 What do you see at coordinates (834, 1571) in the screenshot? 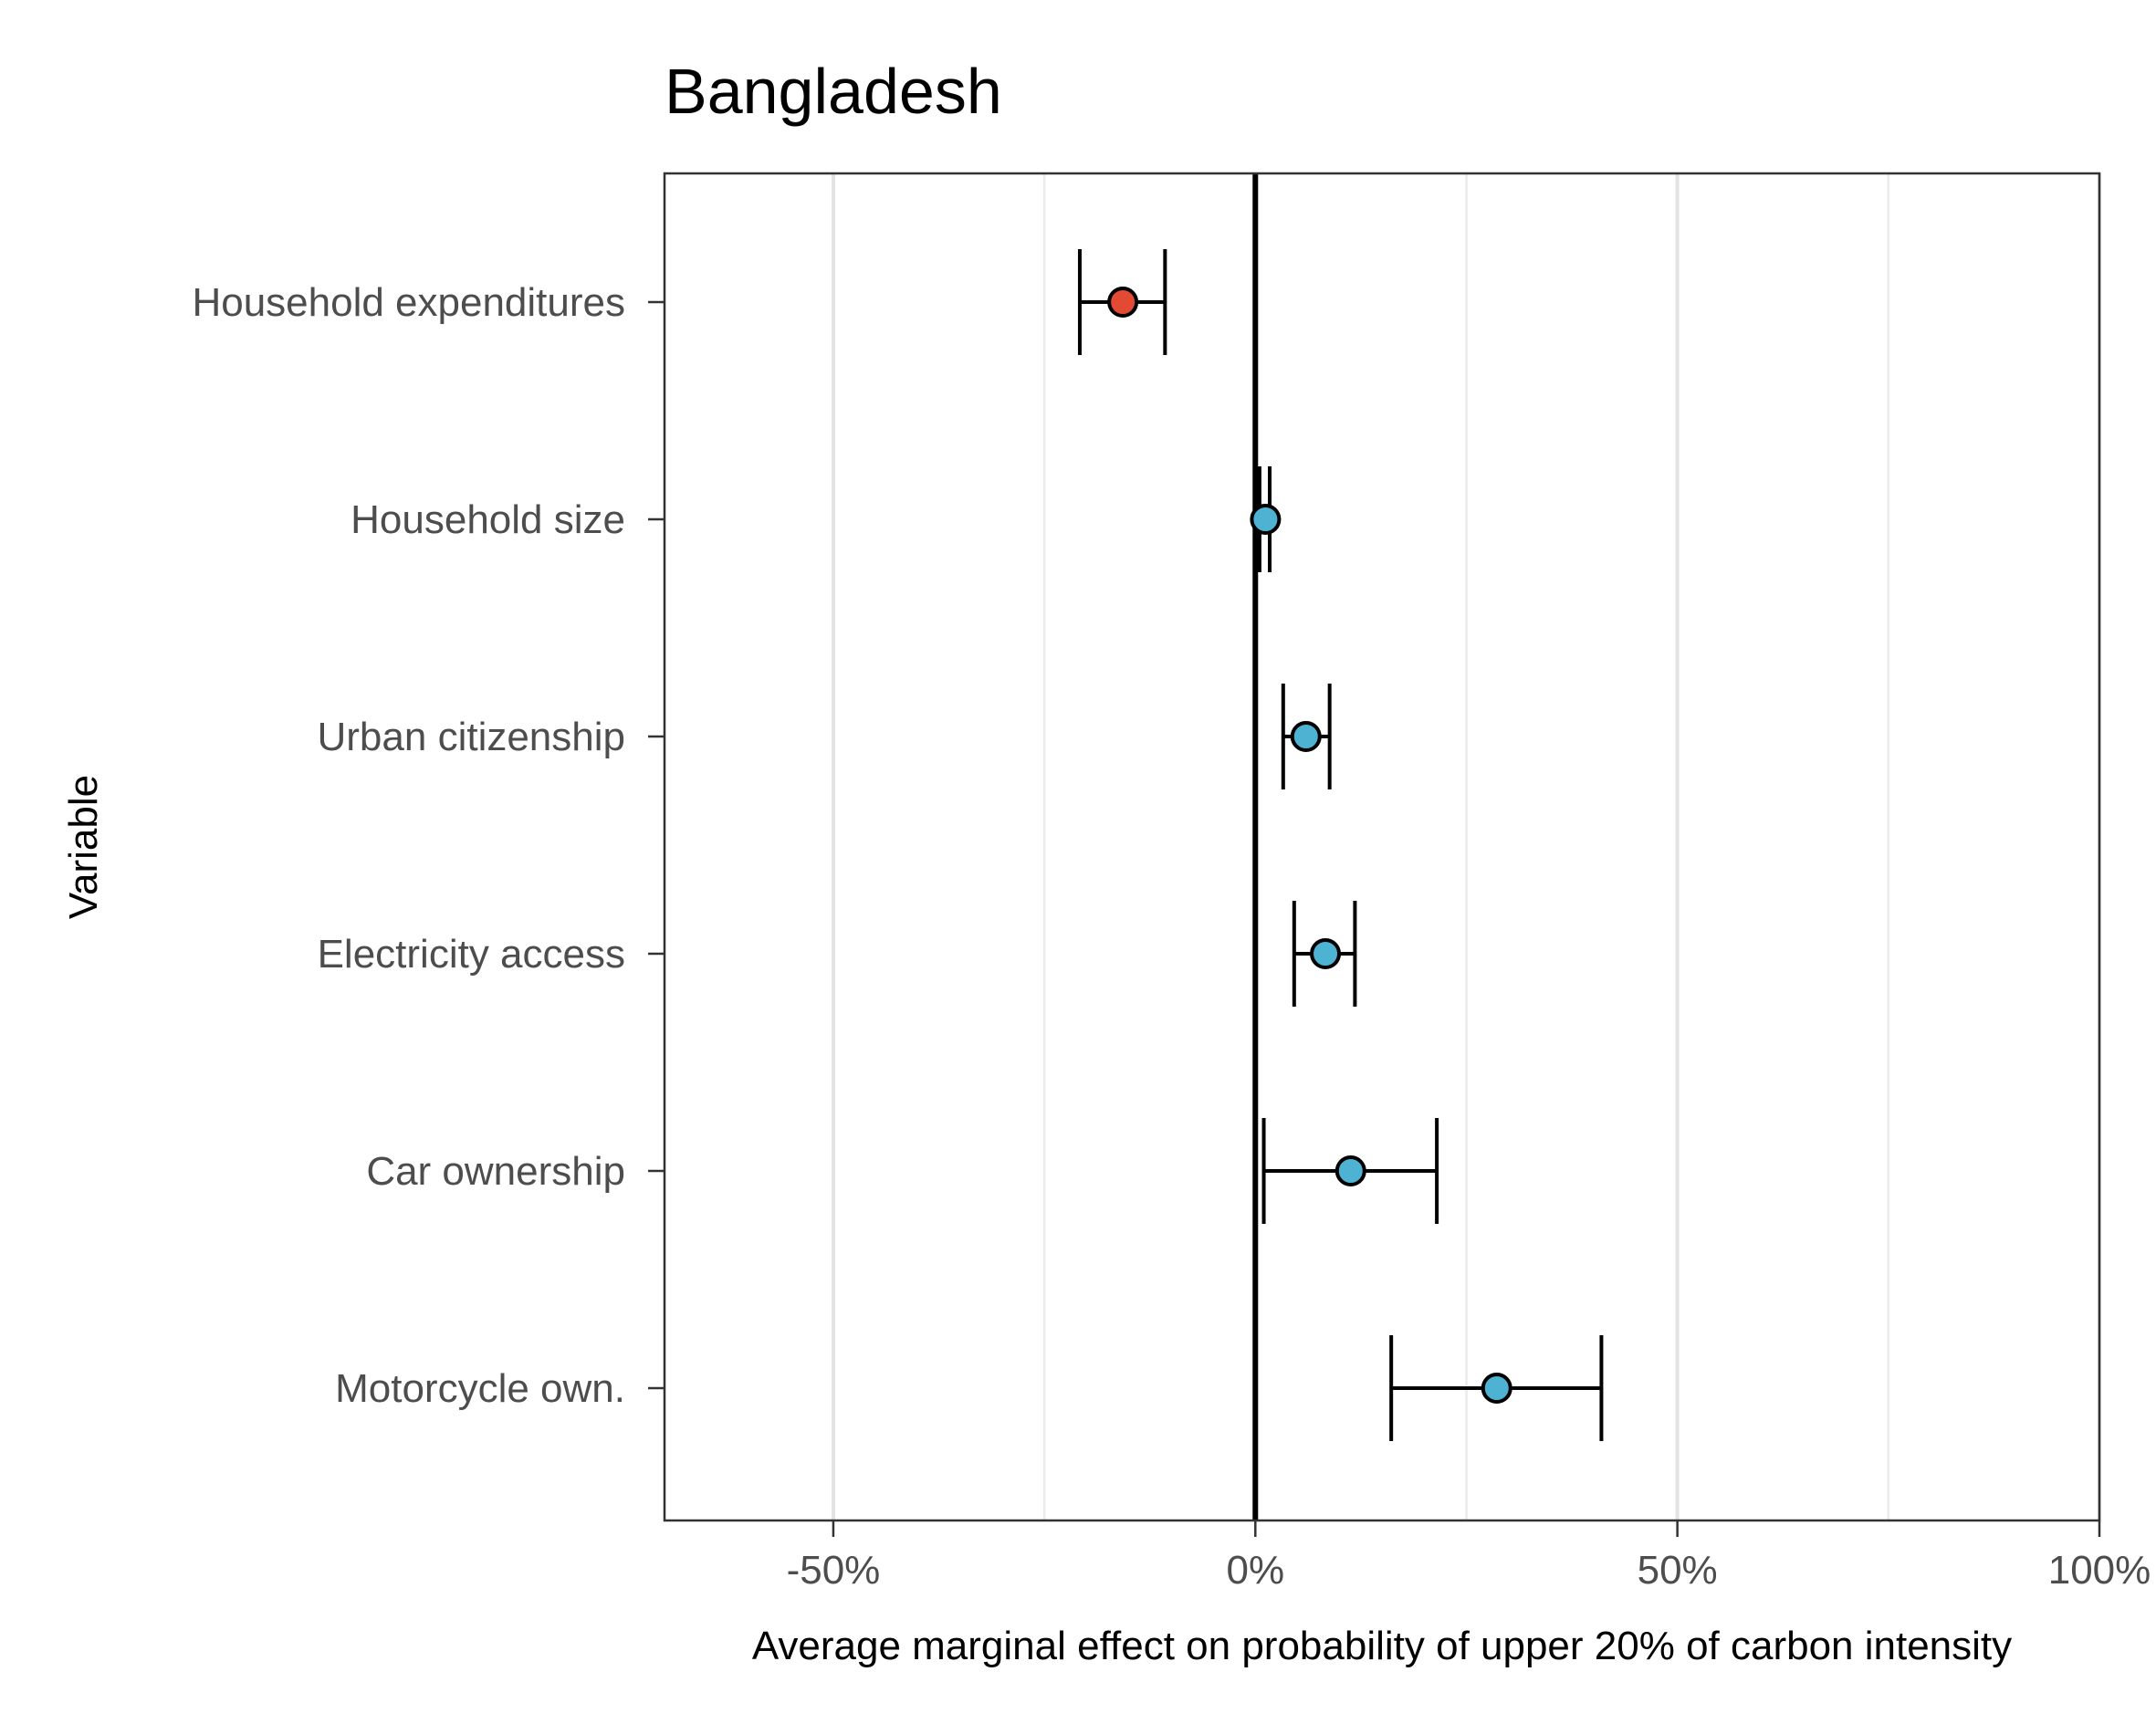
I see `x-tick-label: -50%` at bounding box center [834, 1571].